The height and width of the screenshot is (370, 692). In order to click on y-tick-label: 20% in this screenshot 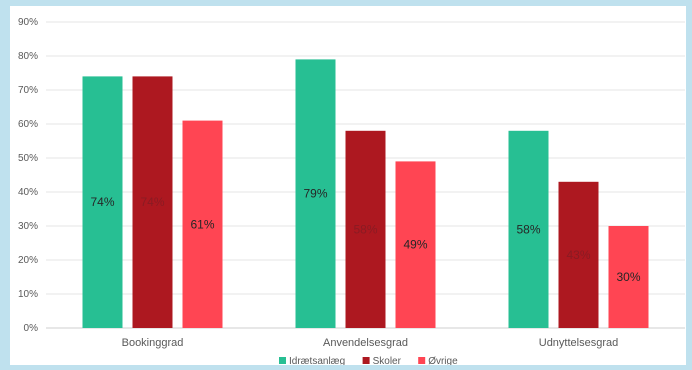, I will do `click(28, 260)`.